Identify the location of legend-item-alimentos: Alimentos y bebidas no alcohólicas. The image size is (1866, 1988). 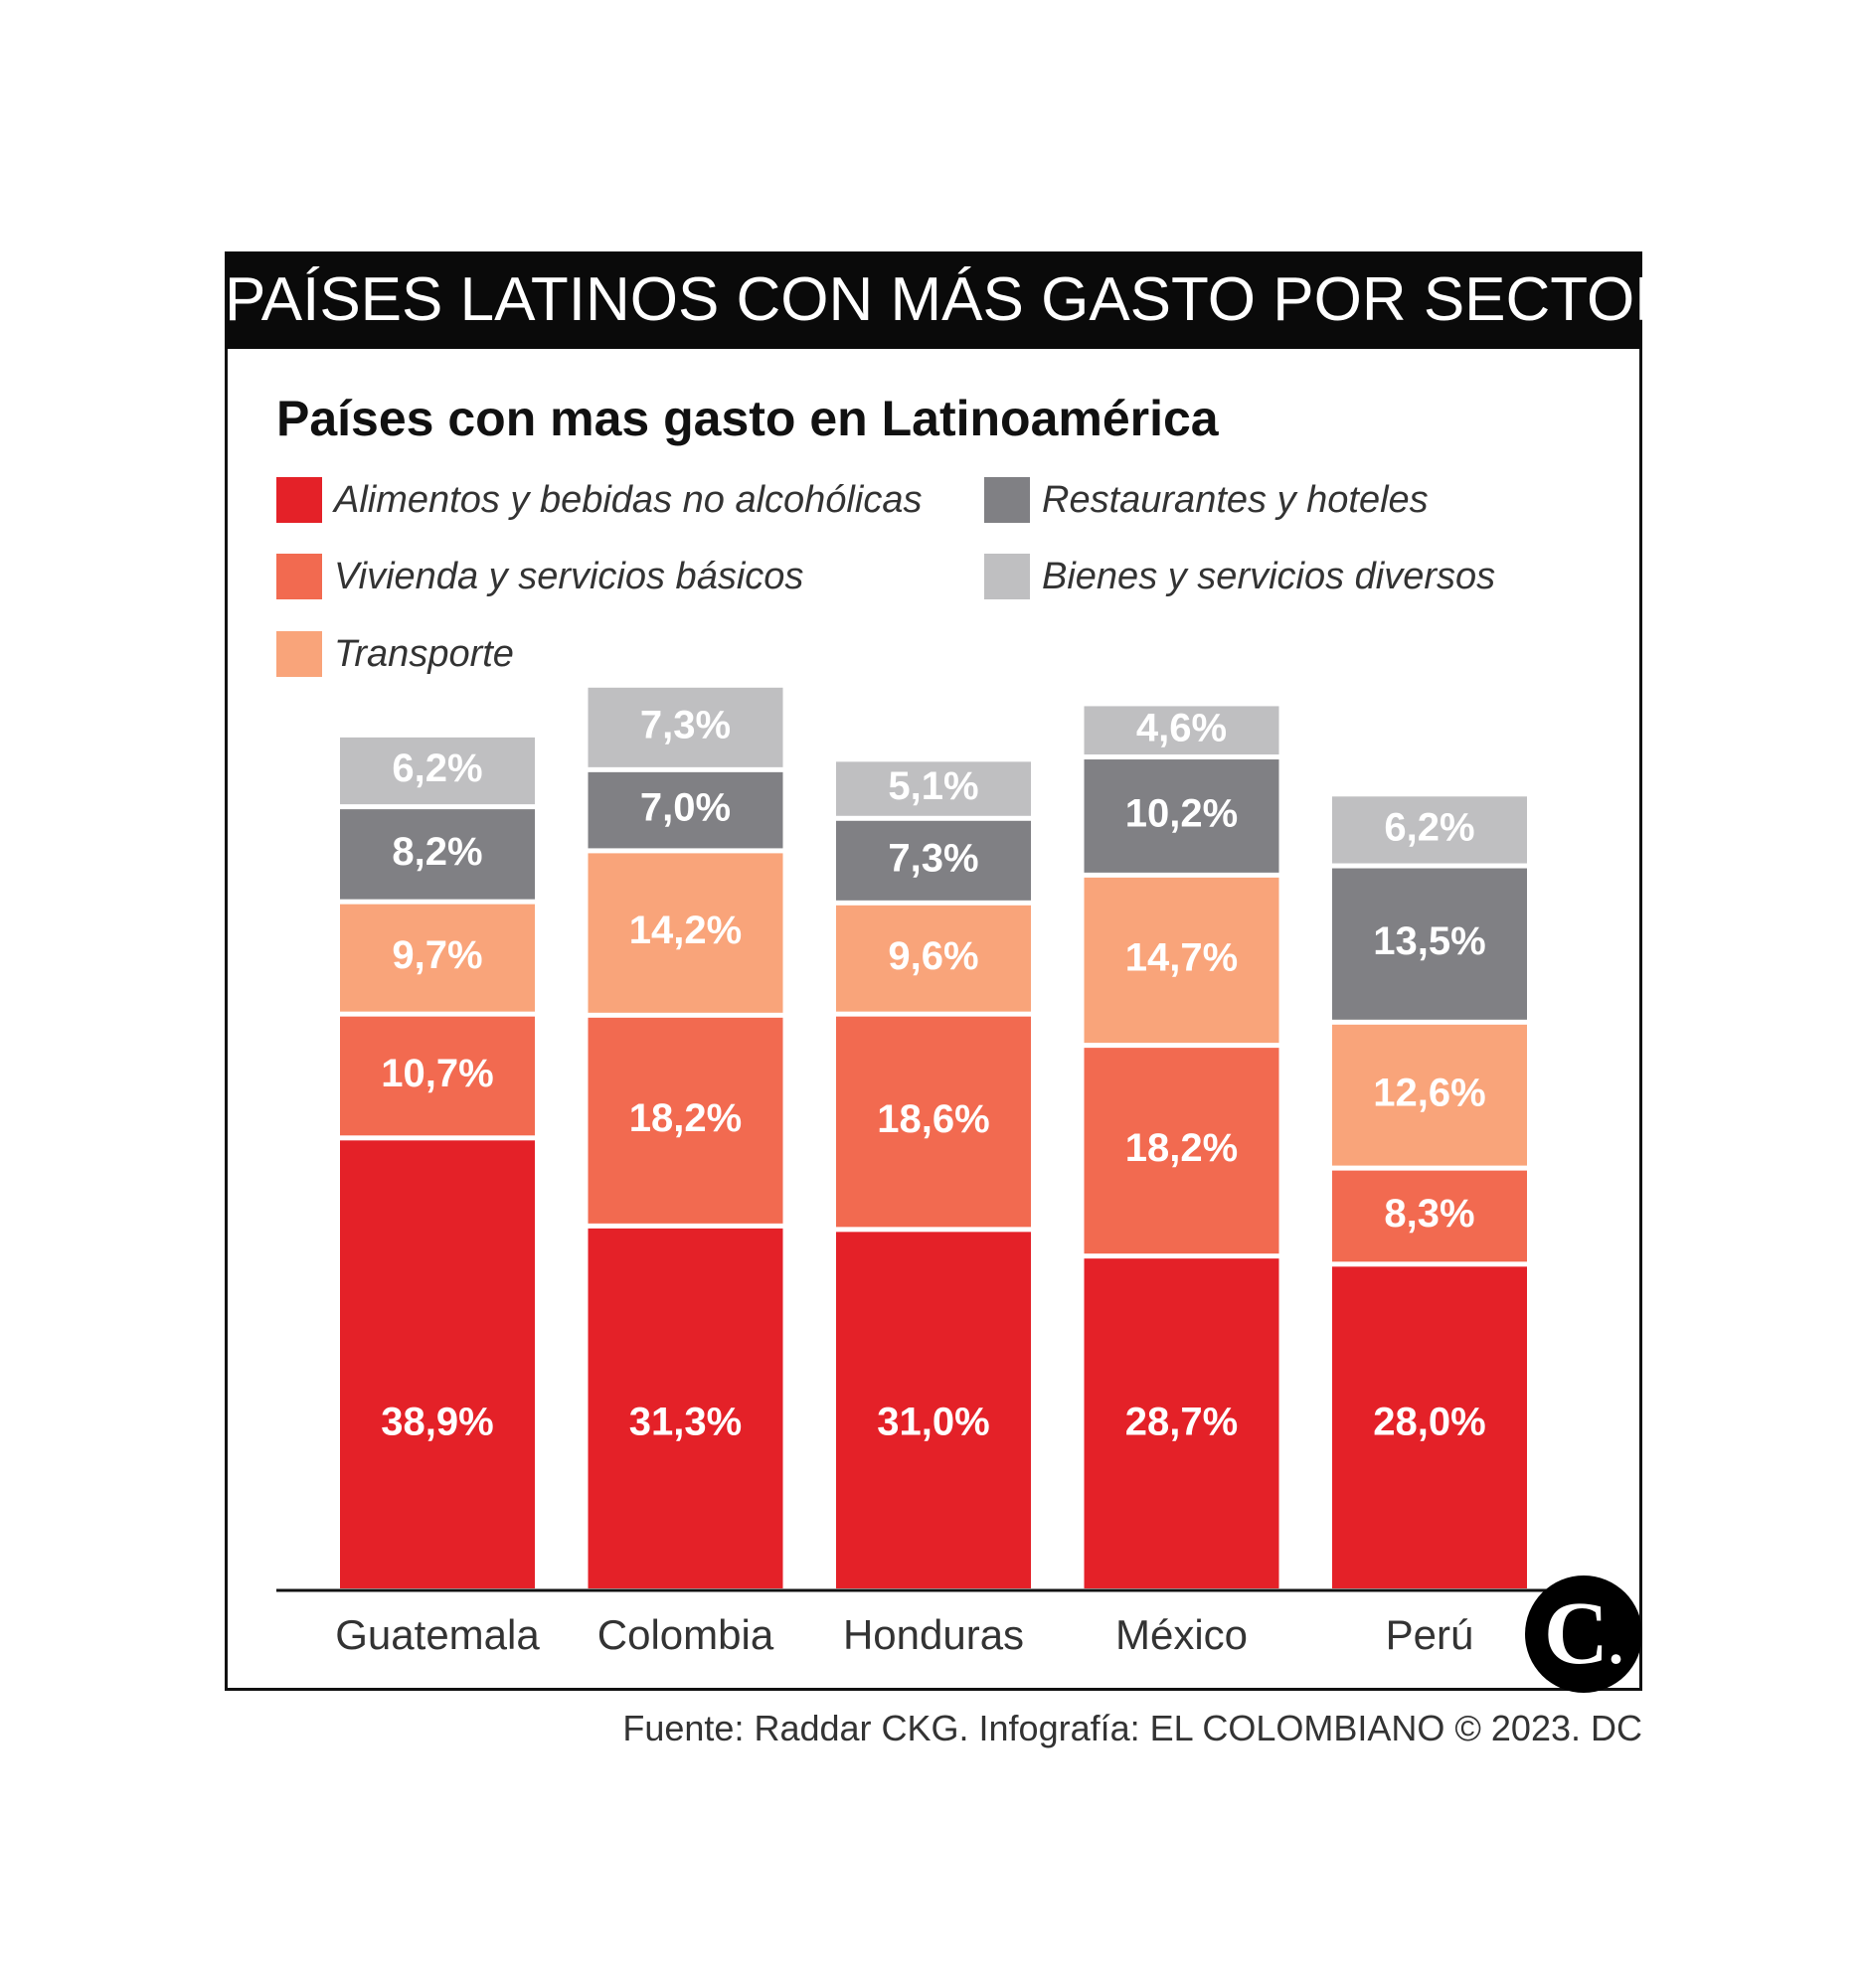
(599, 500).